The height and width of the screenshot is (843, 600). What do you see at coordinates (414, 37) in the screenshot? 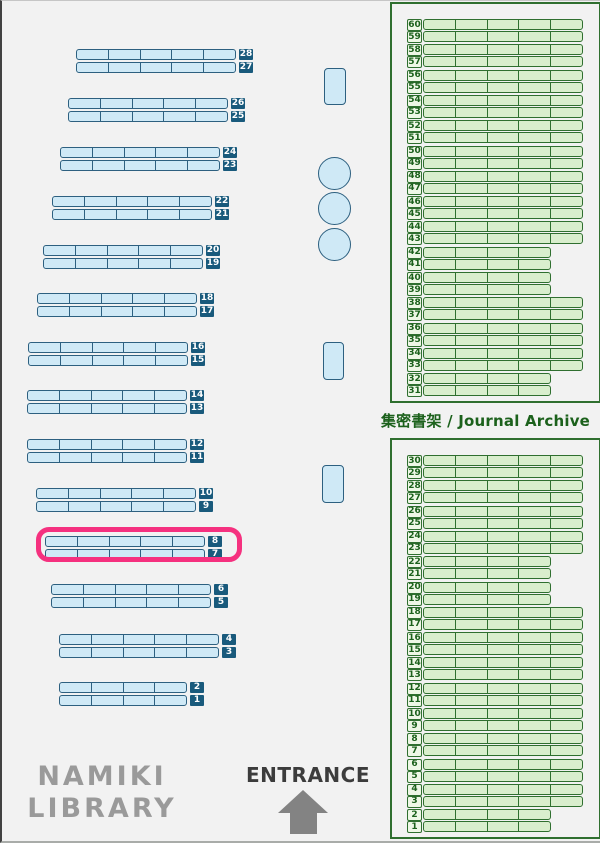
I see `archive-upper-badge-59: 59` at bounding box center [414, 37].